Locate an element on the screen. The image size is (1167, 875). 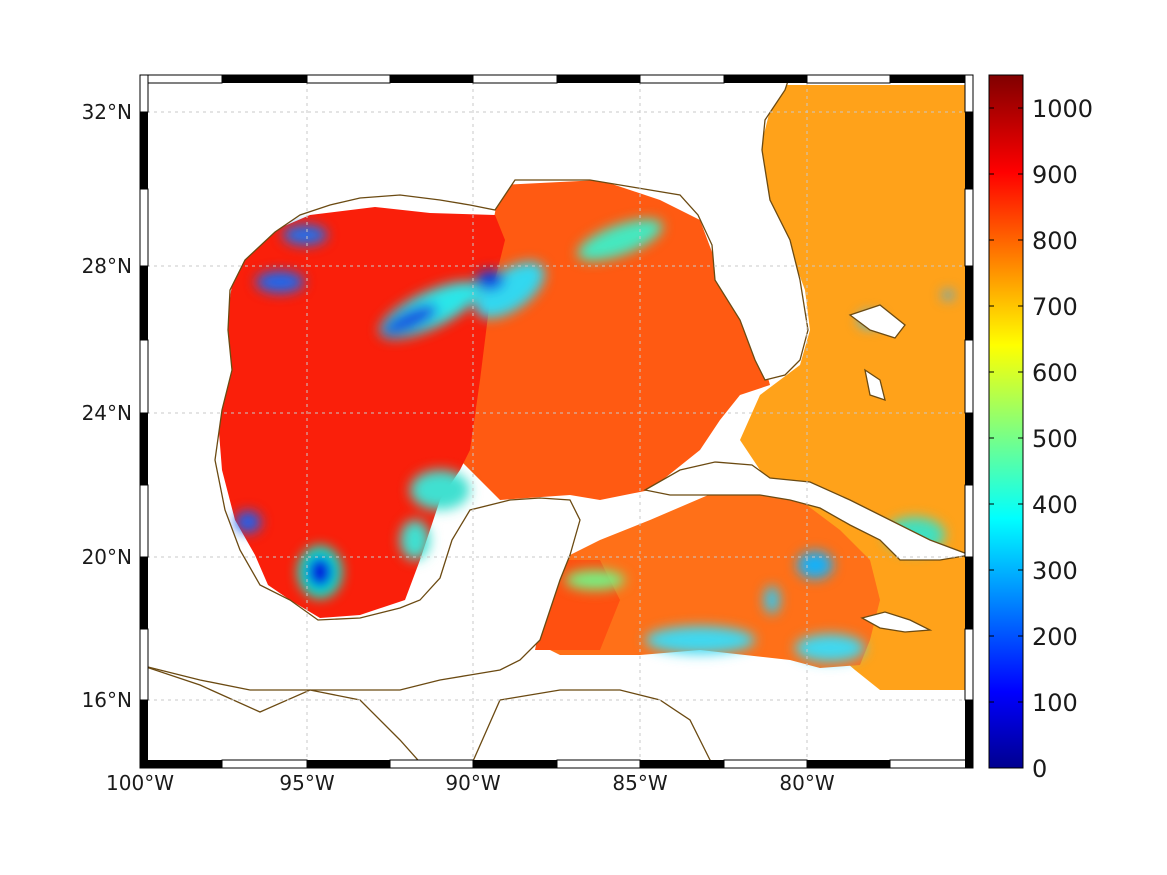
colorbar: 0 100 200 300 400 500 600 700 800 900 1000 is located at coordinates (1040, 428).